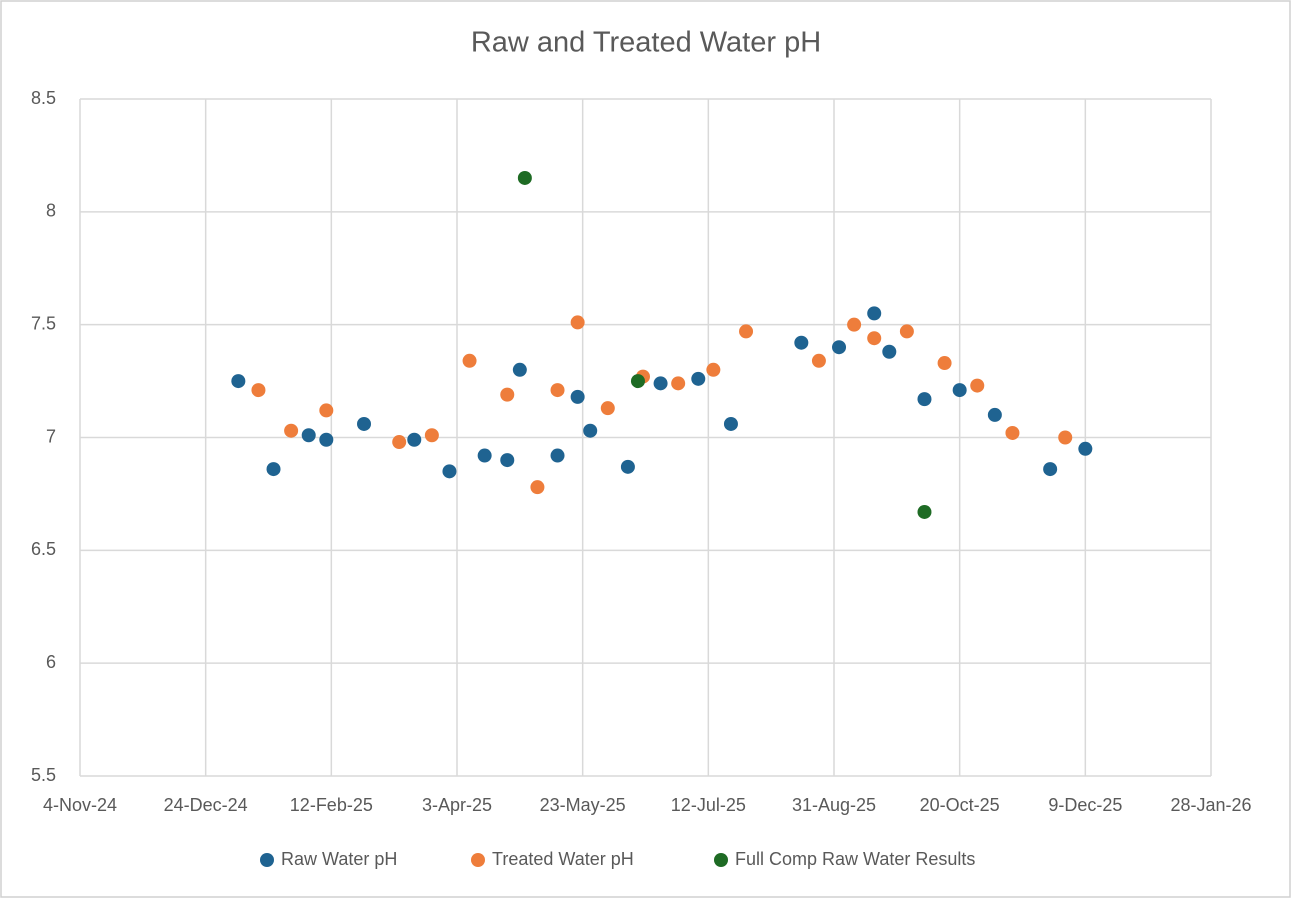  I want to click on legend-label: Full Comp Raw Water Results, so click(855, 859).